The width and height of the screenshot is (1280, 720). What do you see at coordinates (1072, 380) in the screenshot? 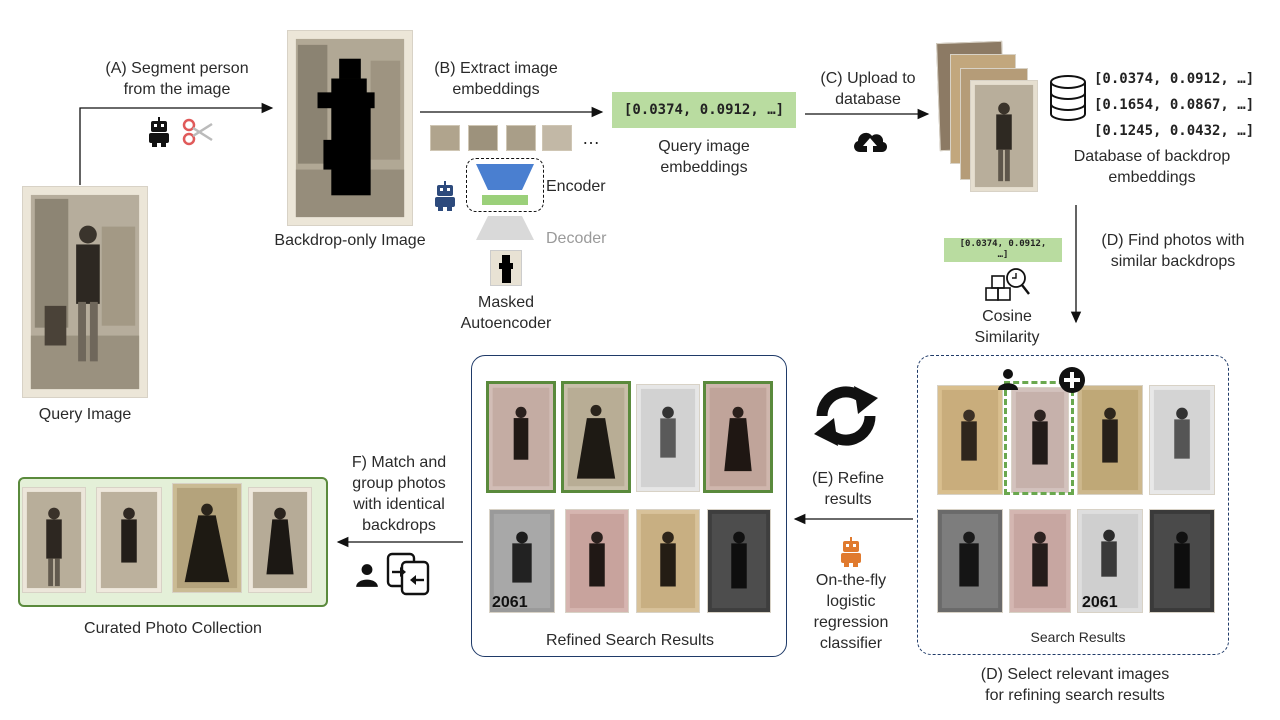
I see `add-icon` at bounding box center [1072, 380].